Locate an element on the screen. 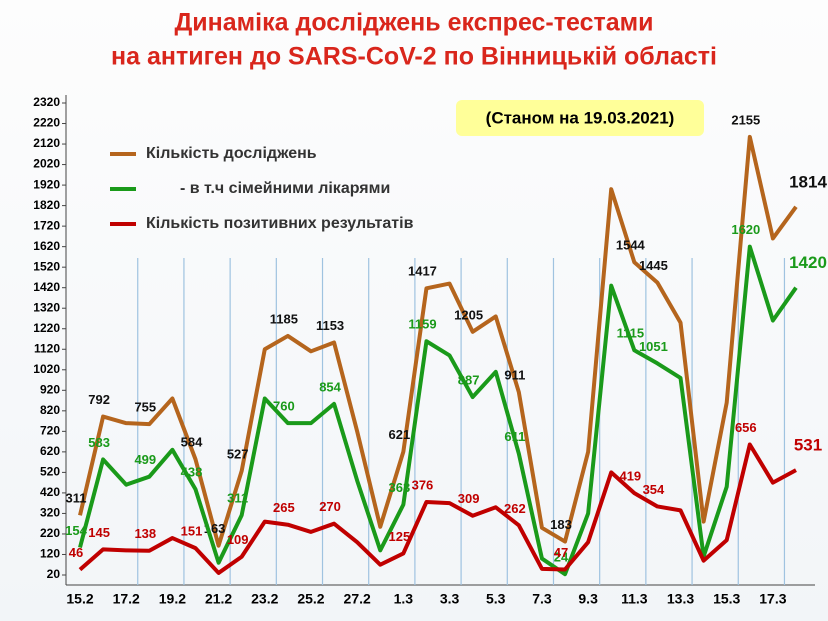 The height and width of the screenshot is (621, 828). data-label: 354 is located at coordinates (654, 489).